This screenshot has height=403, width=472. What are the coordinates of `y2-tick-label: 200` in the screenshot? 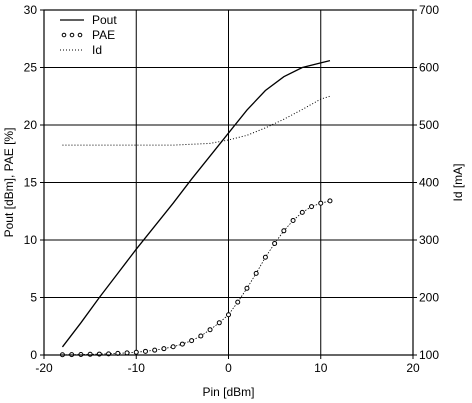 It's located at (429, 298).